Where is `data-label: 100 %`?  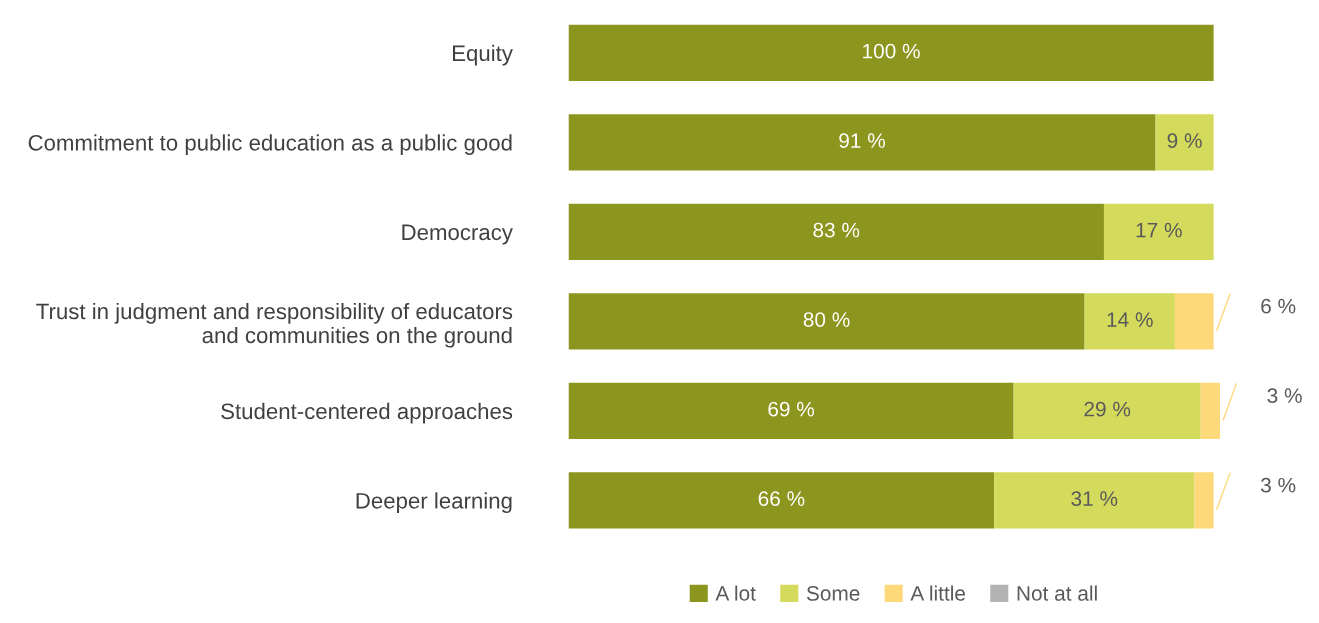
data-label: 100 % is located at coordinates (891, 51).